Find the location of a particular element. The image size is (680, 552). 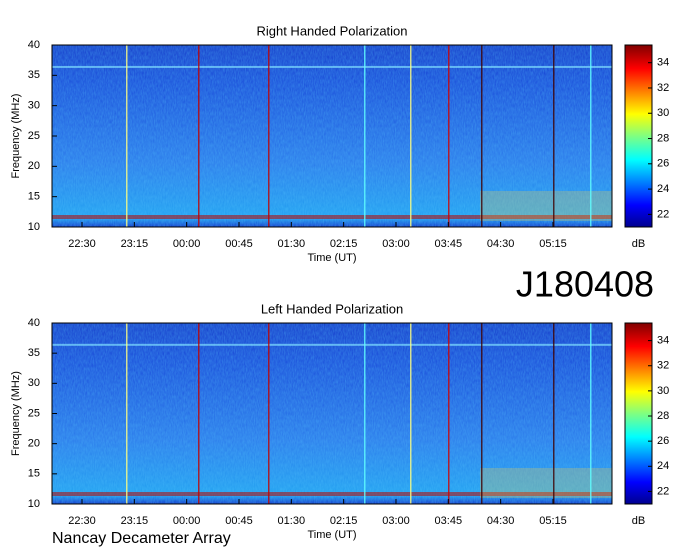

observation-id: J180408 is located at coordinates (585, 284).